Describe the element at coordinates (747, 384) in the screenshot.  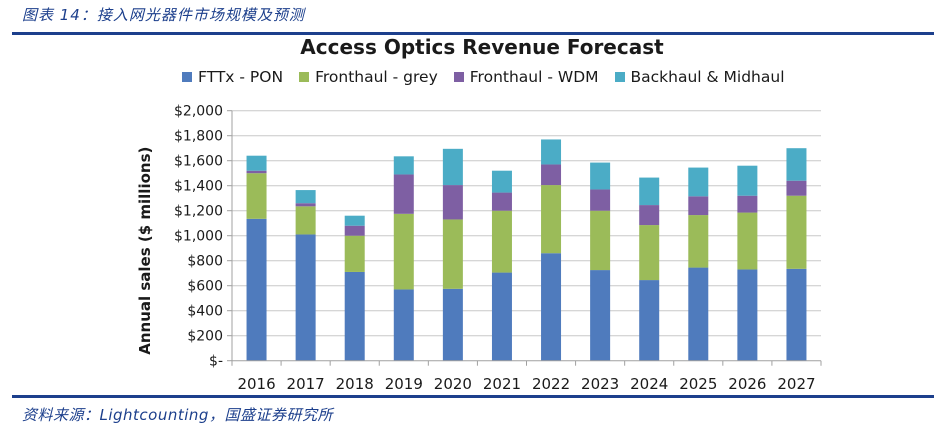
I see `x-tick-label: 2026` at that location.